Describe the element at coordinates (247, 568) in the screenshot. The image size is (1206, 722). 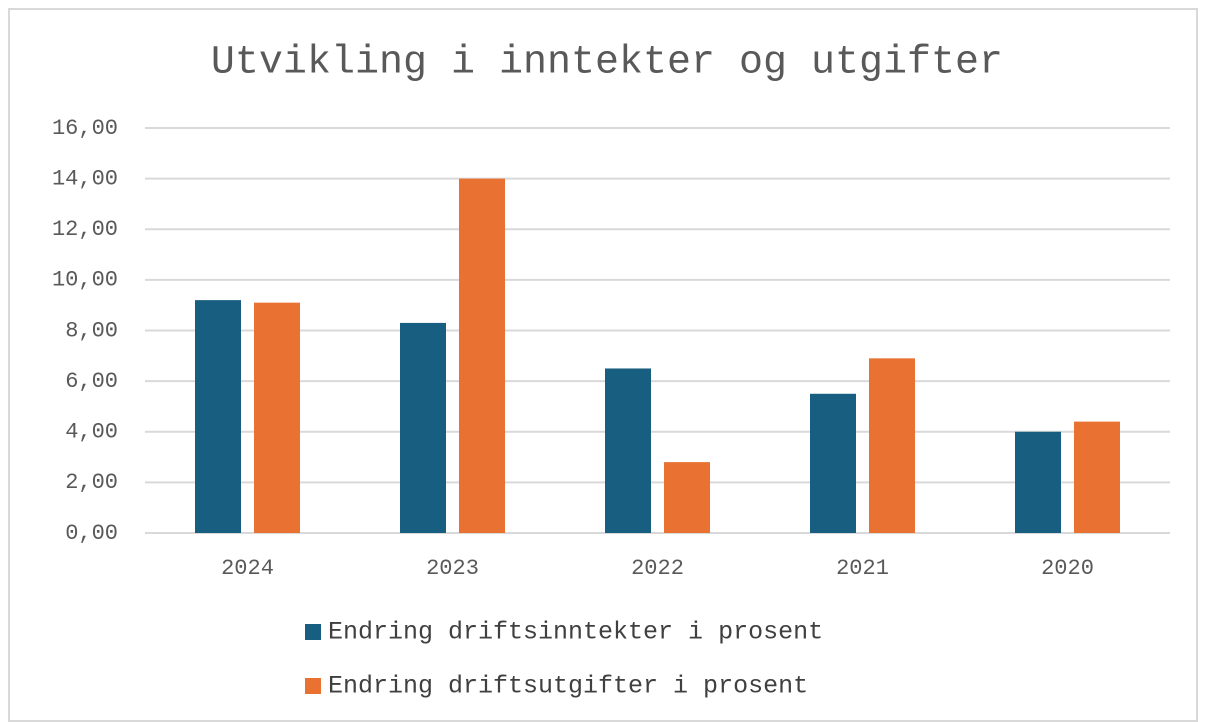
I see `x-tick-label: 2024` at that location.